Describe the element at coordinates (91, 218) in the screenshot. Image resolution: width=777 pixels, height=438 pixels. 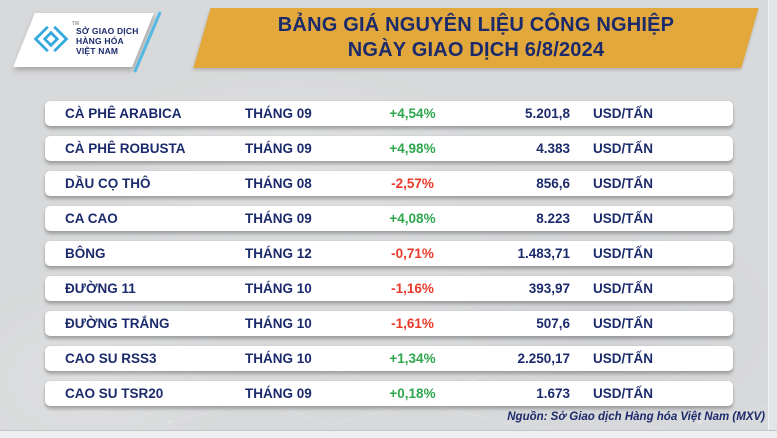
I see `commodity-name: CA CAO` at that location.